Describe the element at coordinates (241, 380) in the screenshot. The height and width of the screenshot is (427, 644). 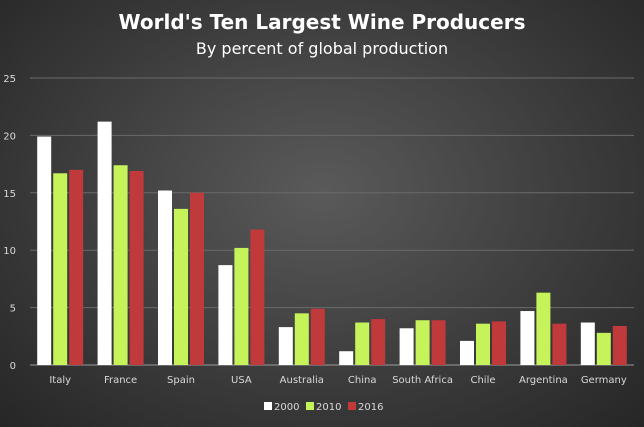
I see `x-tick-label: USA` at that location.